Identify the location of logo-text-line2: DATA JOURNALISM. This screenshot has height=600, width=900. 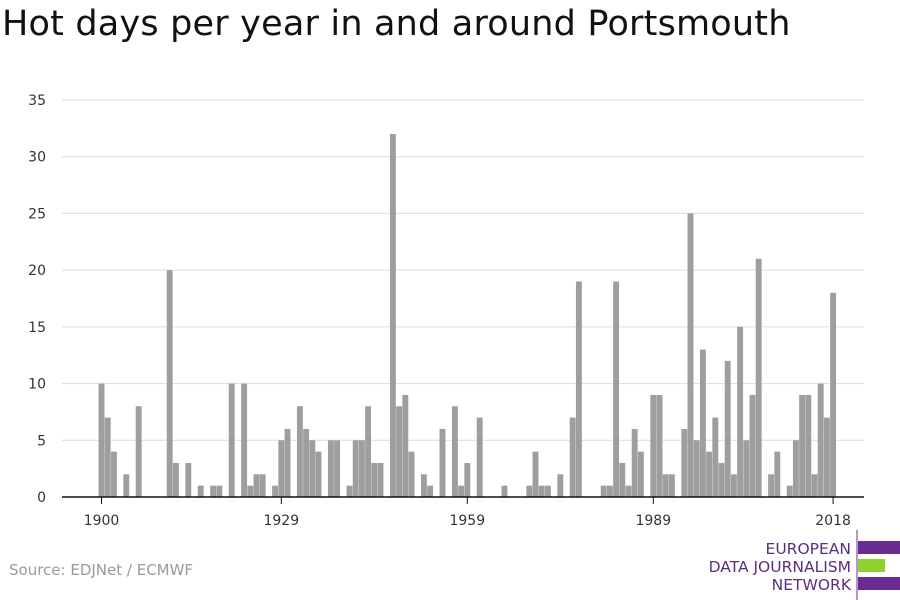
(780, 567).